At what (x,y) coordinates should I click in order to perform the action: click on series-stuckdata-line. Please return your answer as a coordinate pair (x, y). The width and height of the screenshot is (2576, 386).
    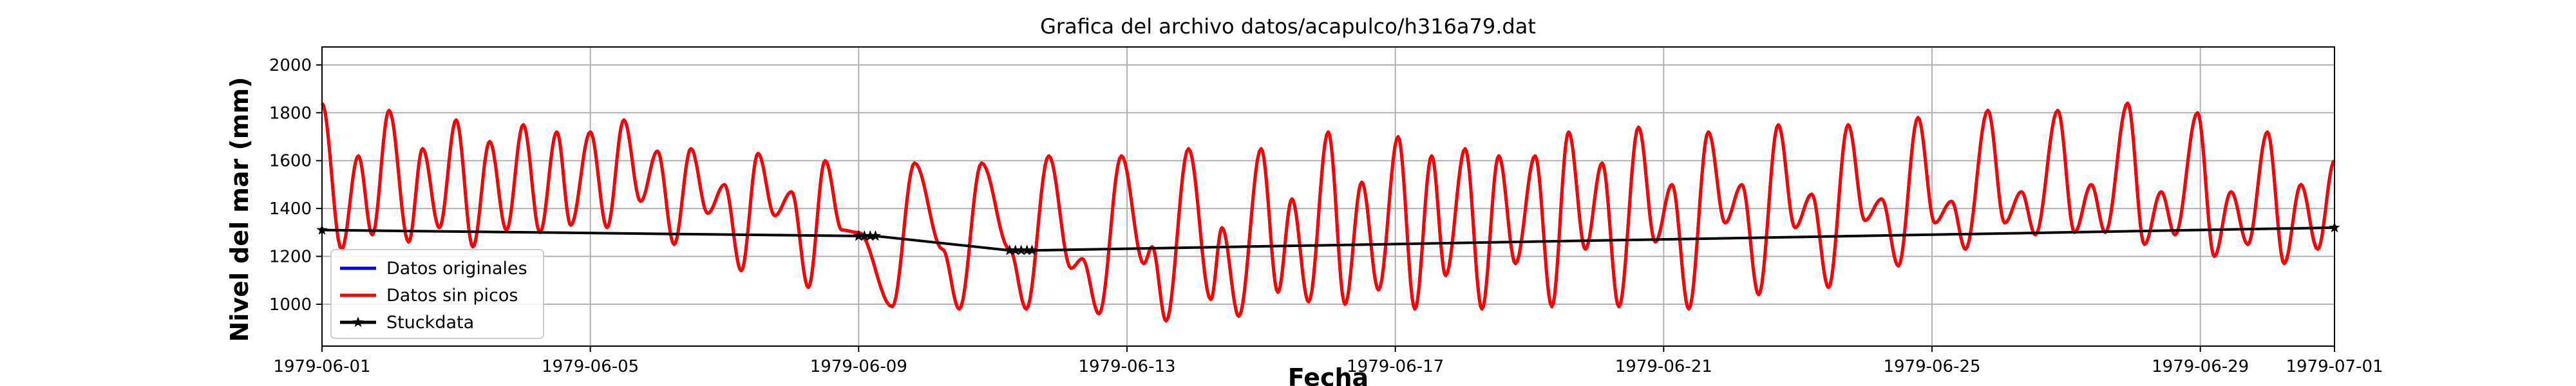
    Looking at the image, I should click on (1328, 239).